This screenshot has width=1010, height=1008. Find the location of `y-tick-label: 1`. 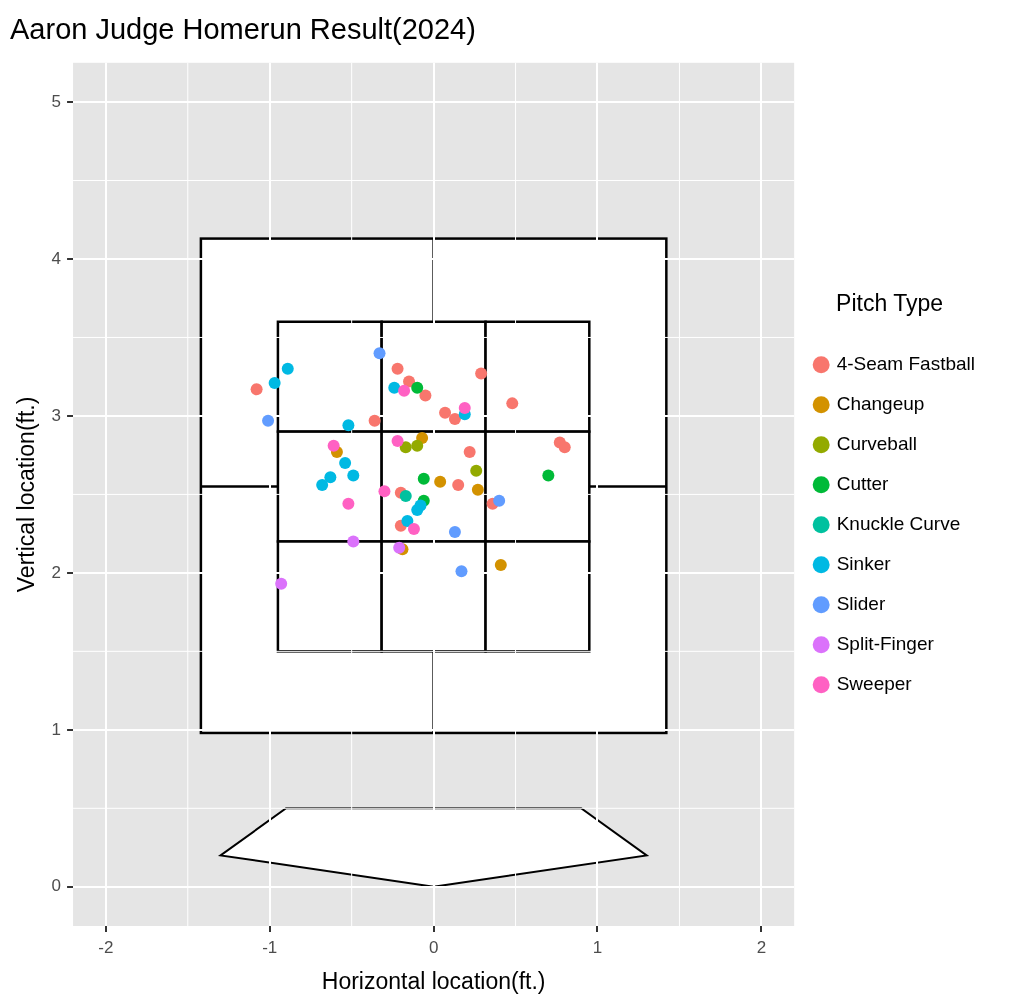

y-tick-label: 1 is located at coordinates (56, 729).